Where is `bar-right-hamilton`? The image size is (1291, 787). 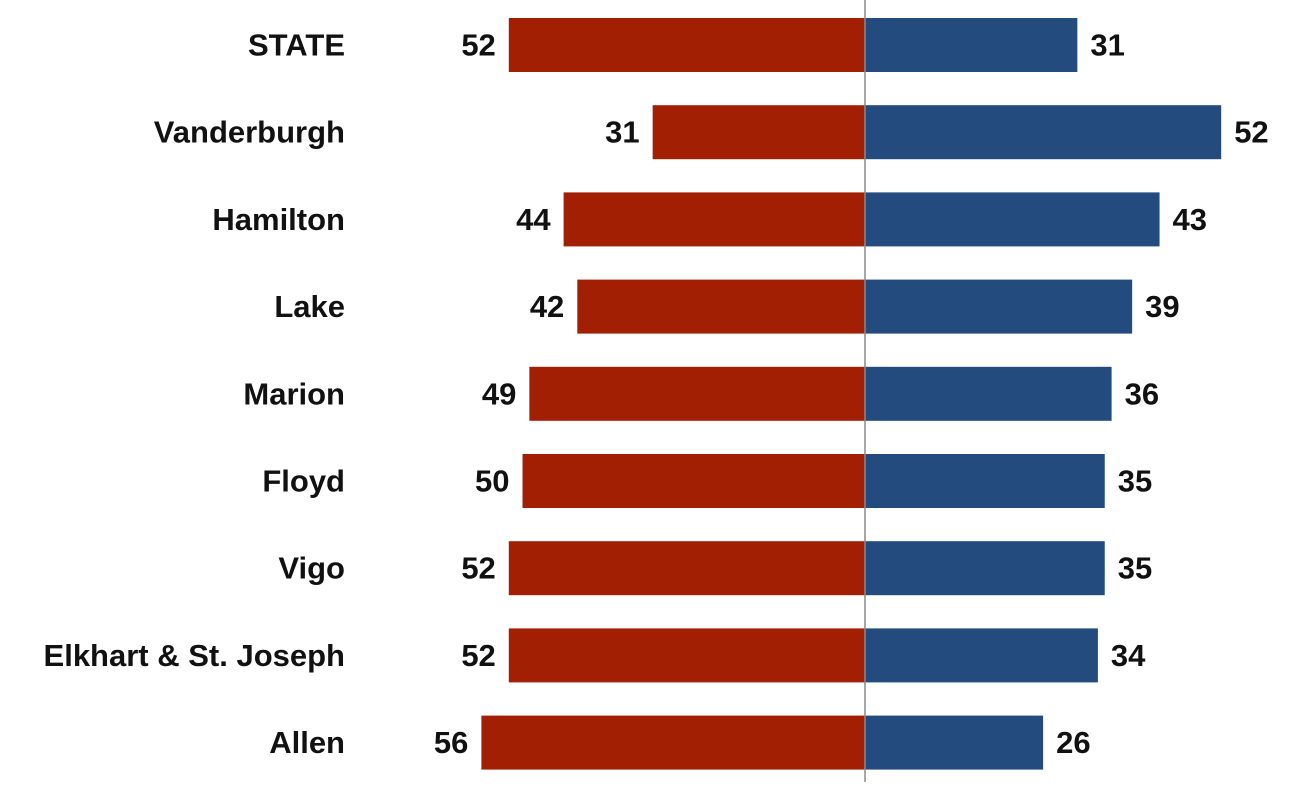 bar-right-hamilton is located at coordinates (1012, 219).